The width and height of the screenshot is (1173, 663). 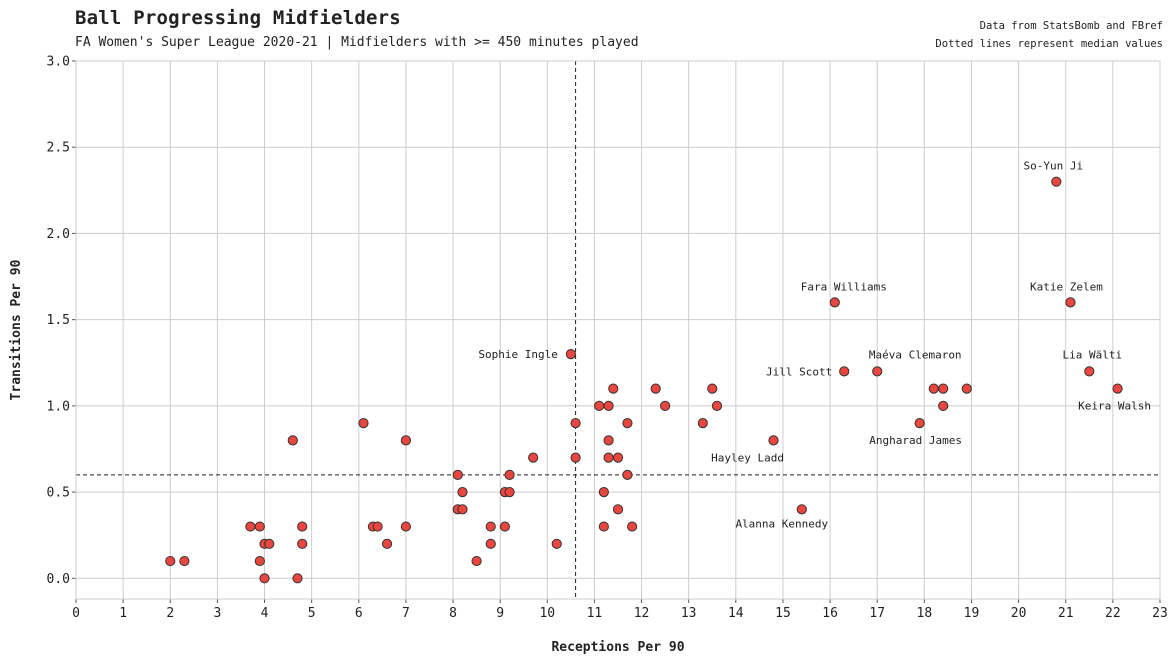 What do you see at coordinates (170, 613) in the screenshot?
I see `x-tick-label: 2` at bounding box center [170, 613].